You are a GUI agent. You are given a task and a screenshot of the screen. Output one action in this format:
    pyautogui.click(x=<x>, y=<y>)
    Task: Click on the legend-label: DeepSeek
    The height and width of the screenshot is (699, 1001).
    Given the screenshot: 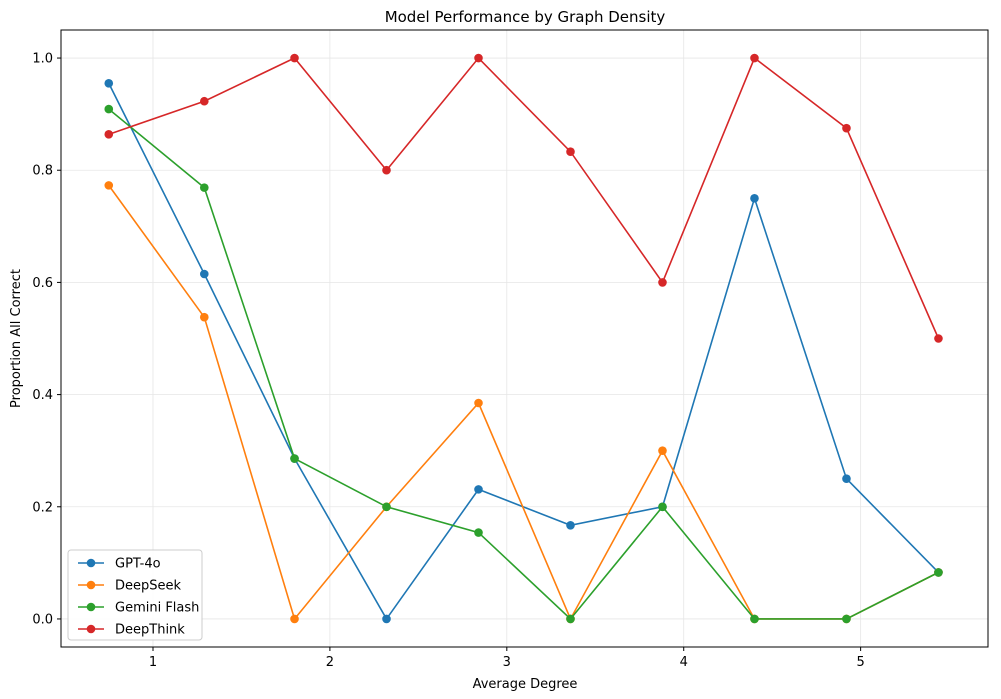 What is the action you would take?
    pyautogui.click(x=148, y=586)
    